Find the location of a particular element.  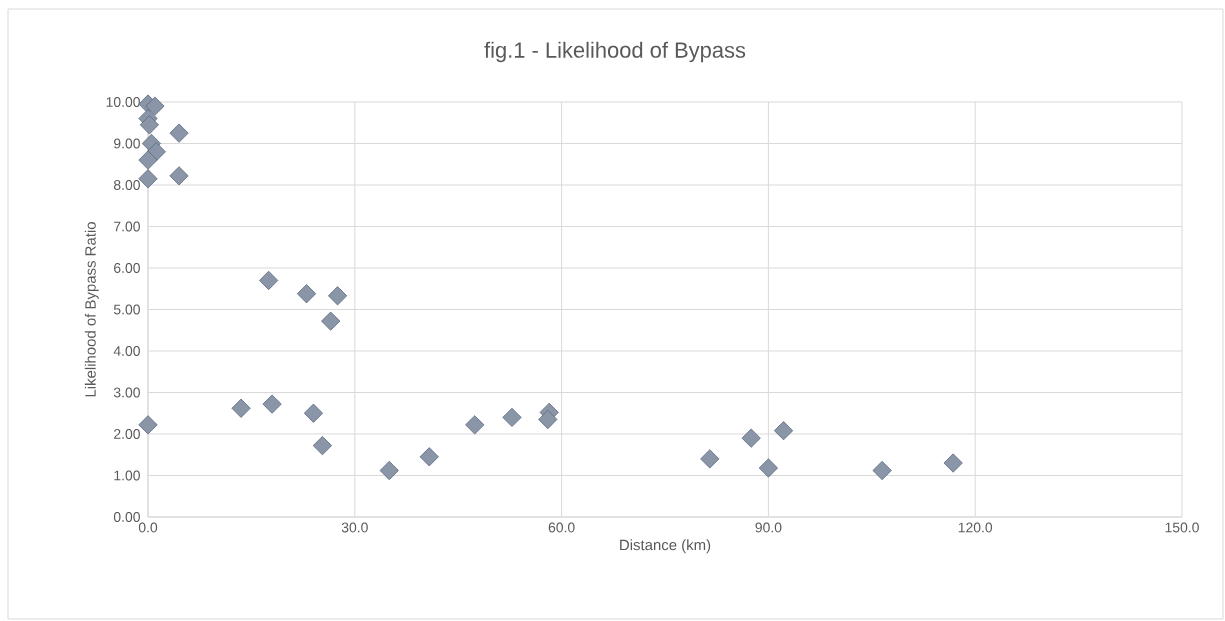

x-tick-label: 120.0 is located at coordinates (975, 527).